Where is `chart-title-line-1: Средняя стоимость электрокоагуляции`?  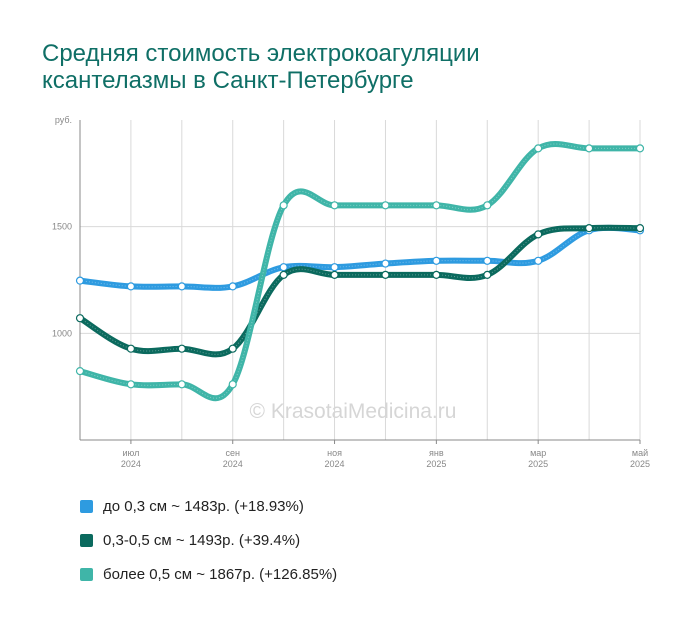
chart-title-line-1: Средняя стоимость электрокоагуляции is located at coordinates (261, 53).